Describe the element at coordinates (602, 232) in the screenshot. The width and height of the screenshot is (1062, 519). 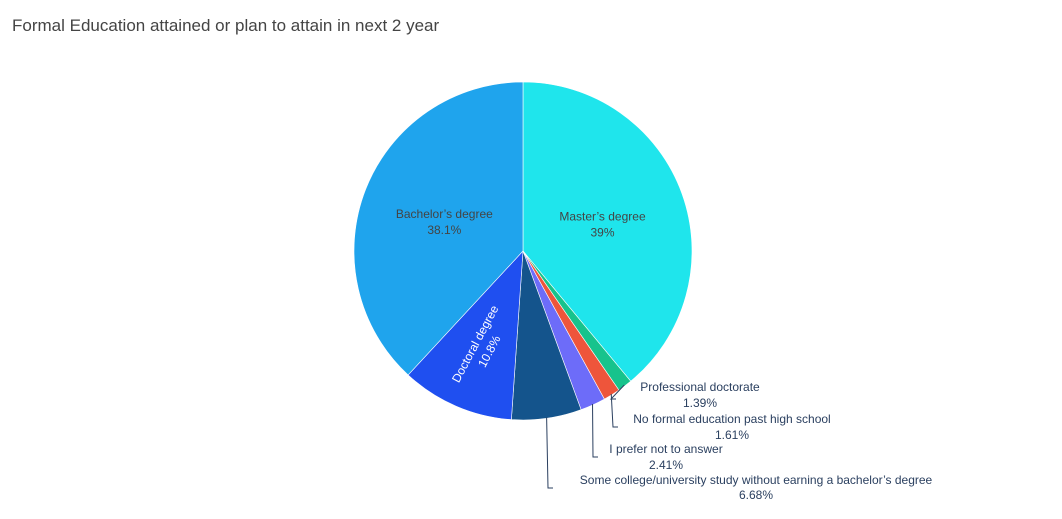
I see `slice-pct-master-s-degree: 39%` at that location.